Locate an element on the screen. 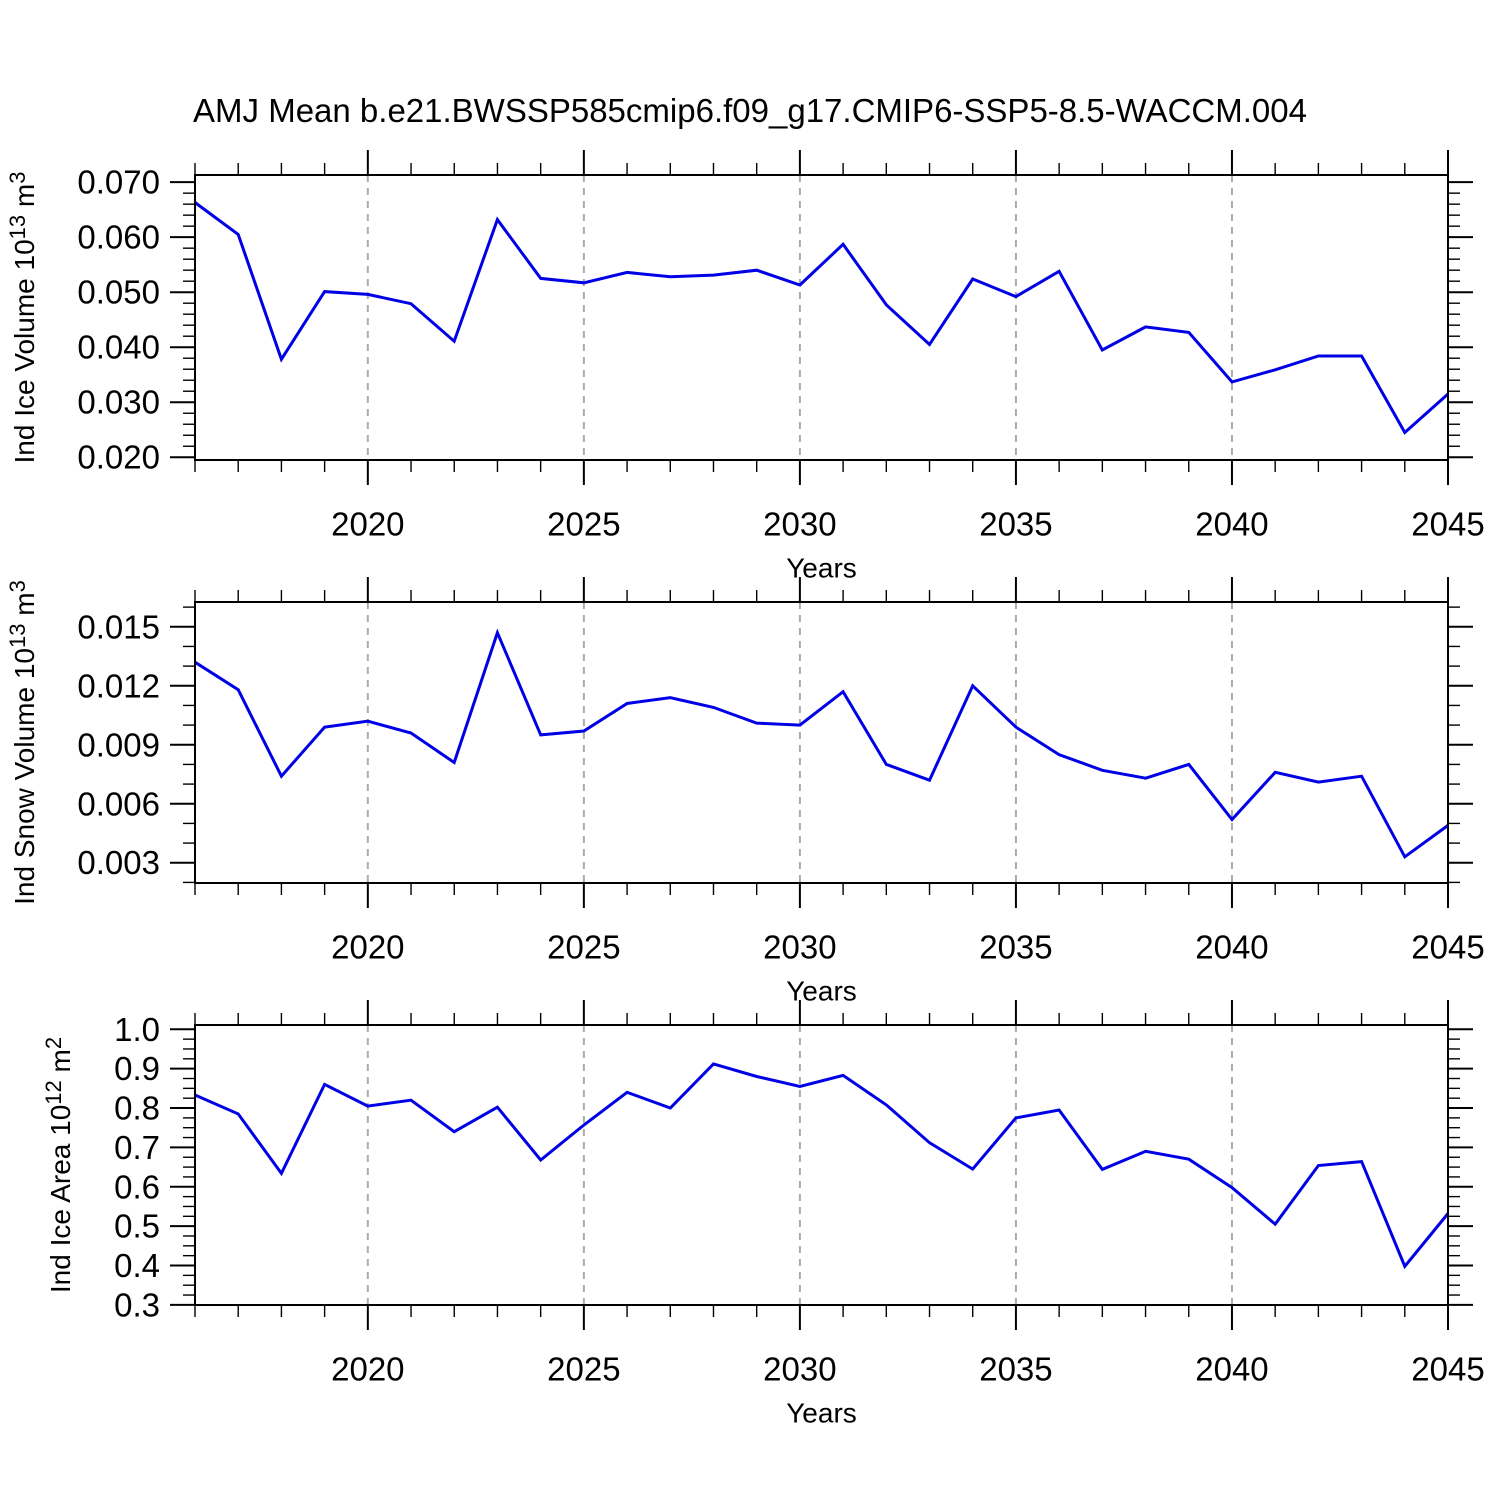 The image size is (1500, 1505). y-tick-label: 0.9 is located at coordinates (137, 1068).